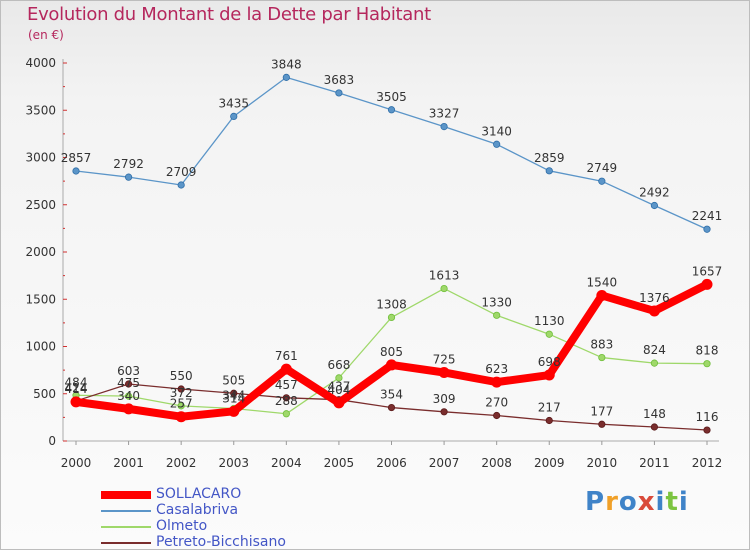 The width and height of the screenshot is (750, 550). Describe the element at coordinates (40, 158) in the screenshot. I see `y-tick-label: 3000` at that location.